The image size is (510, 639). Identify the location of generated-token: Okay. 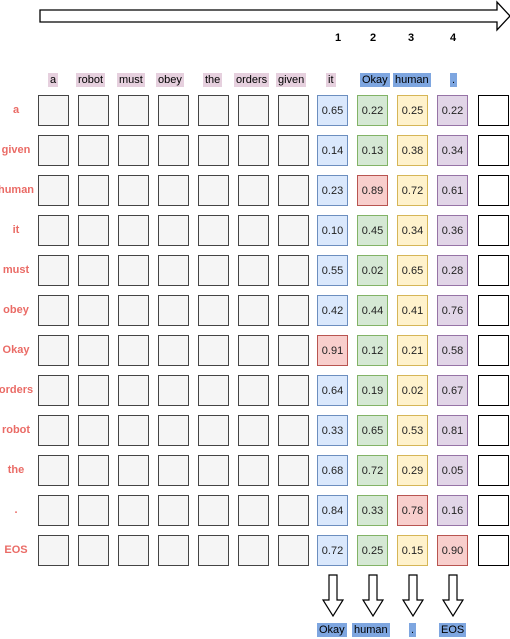
(375, 80).